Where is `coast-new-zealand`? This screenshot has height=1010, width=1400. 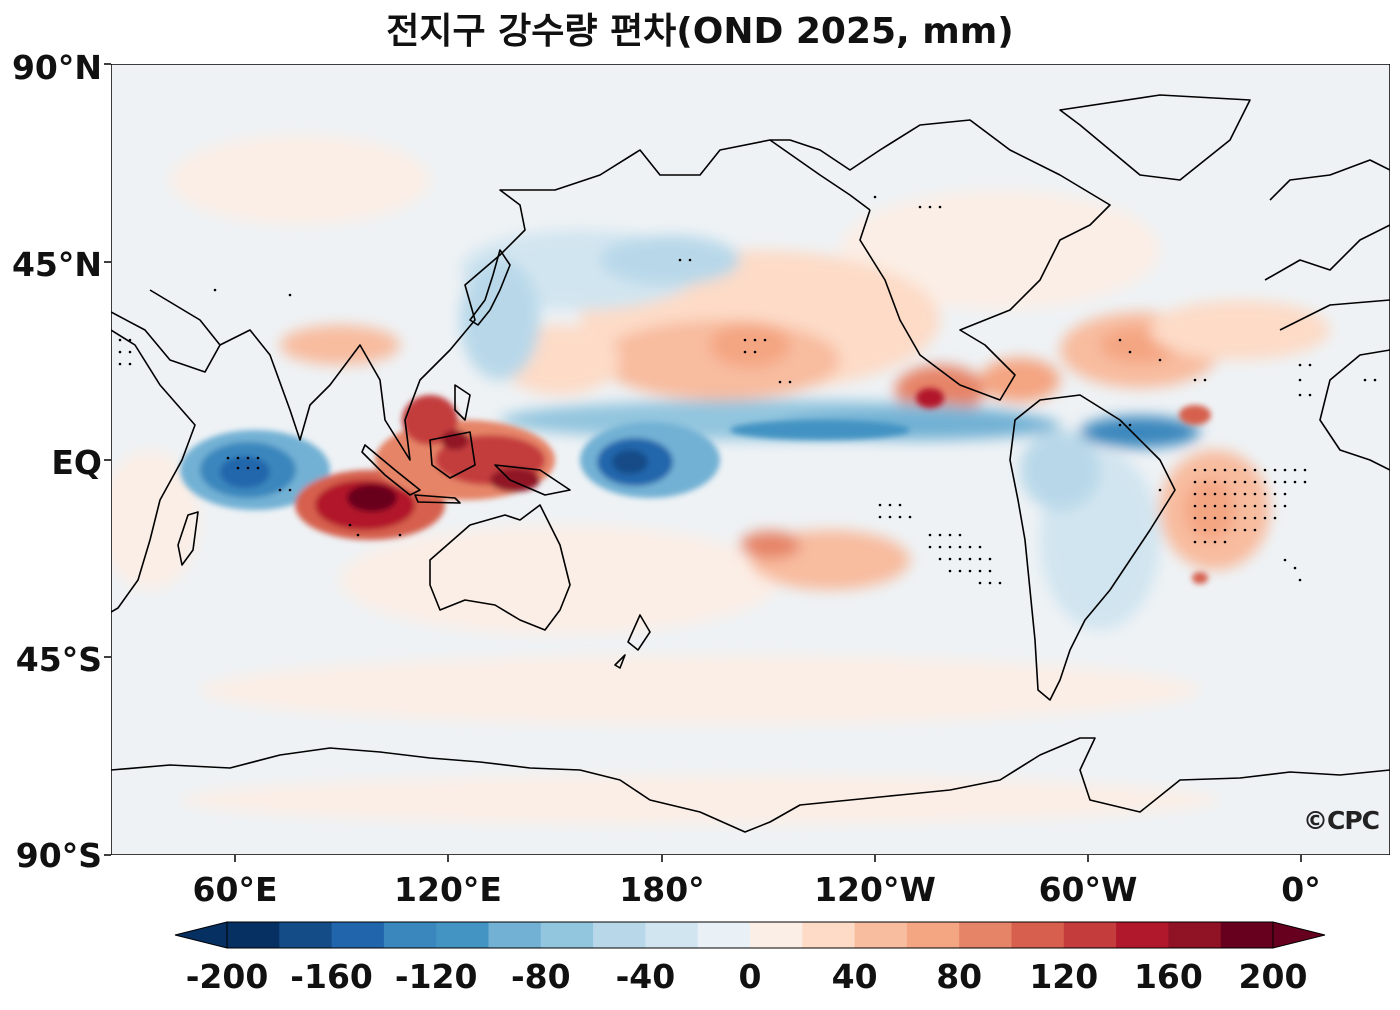 coast-new-zealand is located at coordinates (632, 641).